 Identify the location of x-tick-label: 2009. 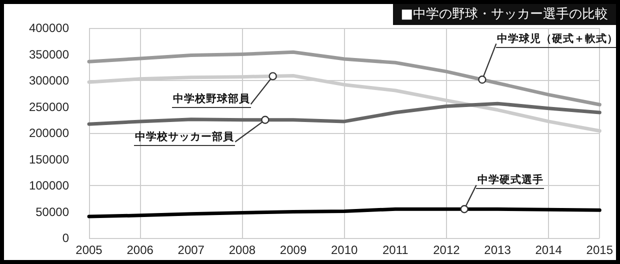
(293, 250).